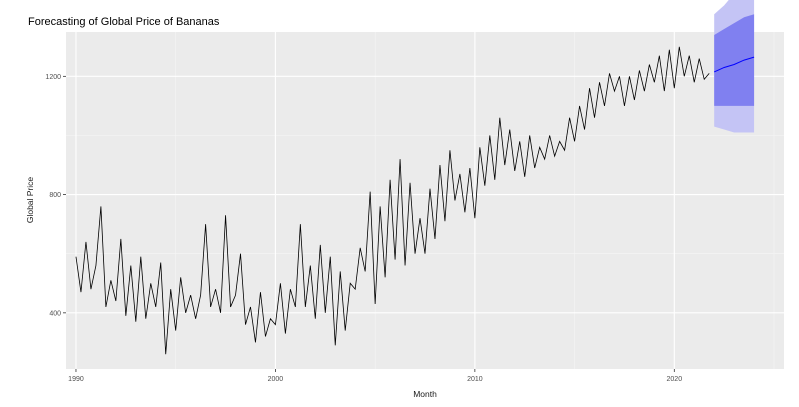  What do you see at coordinates (76, 379) in the screenshot?
I see `x-tick-label: 1990` at bounding box center [76, 379].